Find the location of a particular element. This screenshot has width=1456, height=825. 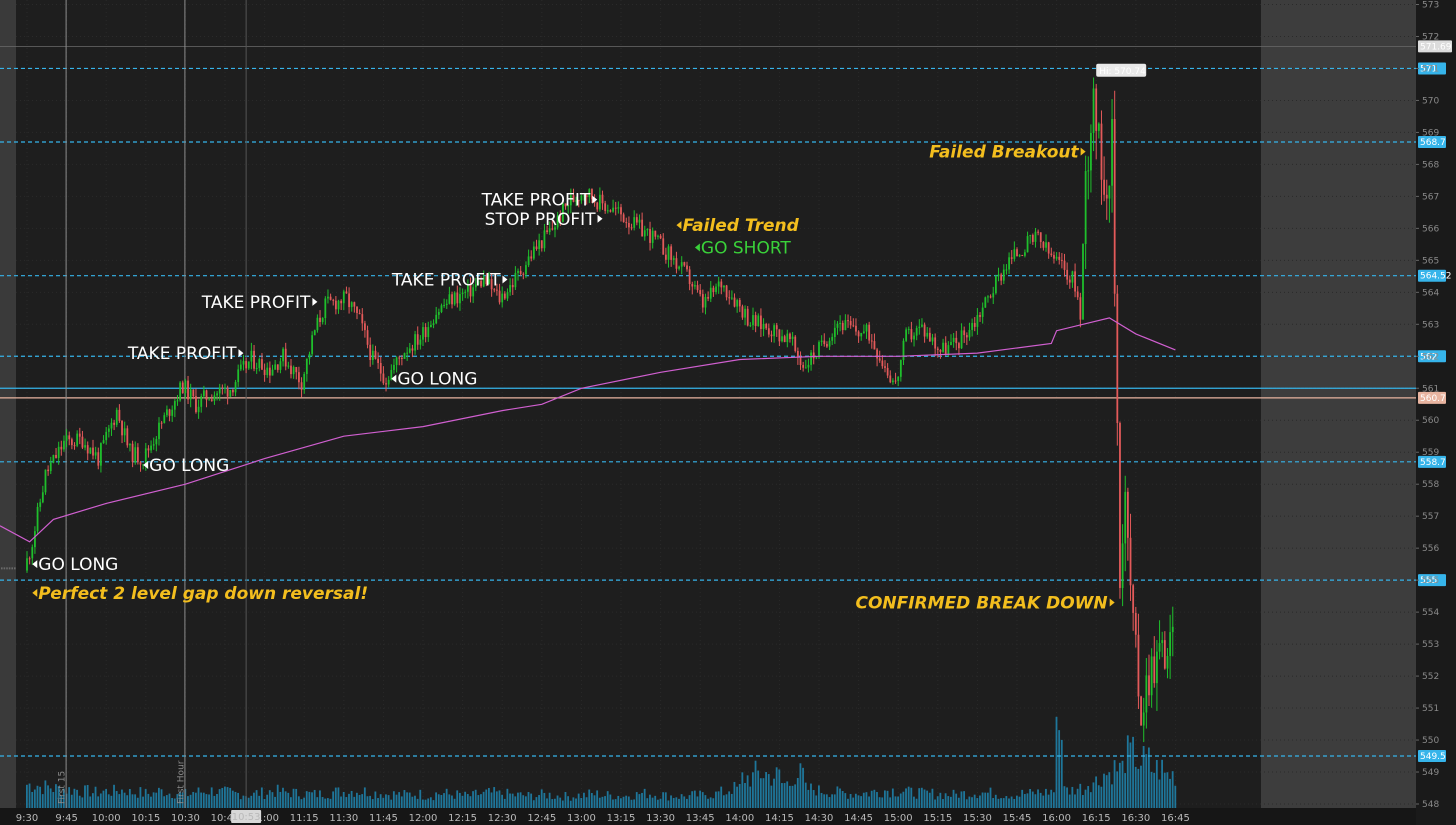

y-tick-label: 559 is located at coordinates (1430, 453).